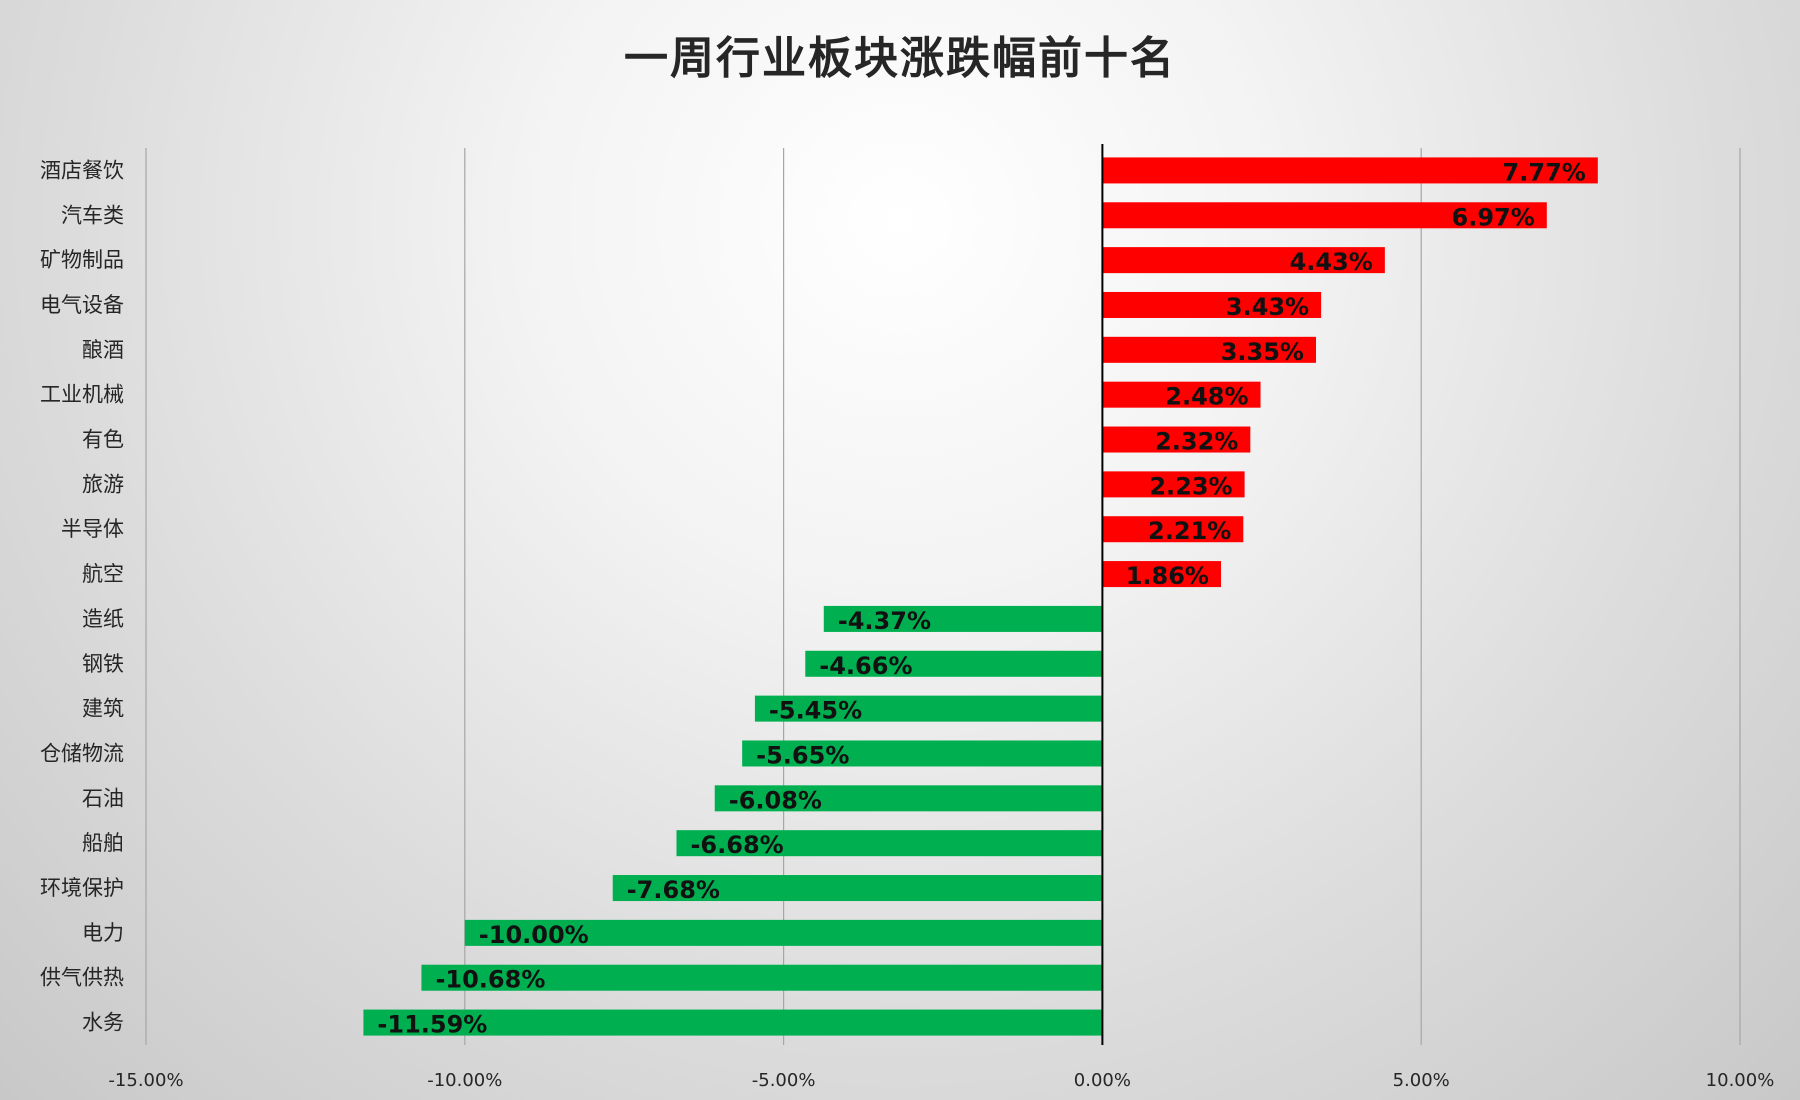 Image resolution: width=1800 pixels, height=1100 pixels. What do you see at coordinates (103, 933) in the screenshot?
I see `category-label: 电力` at bounding box center [103, 933].